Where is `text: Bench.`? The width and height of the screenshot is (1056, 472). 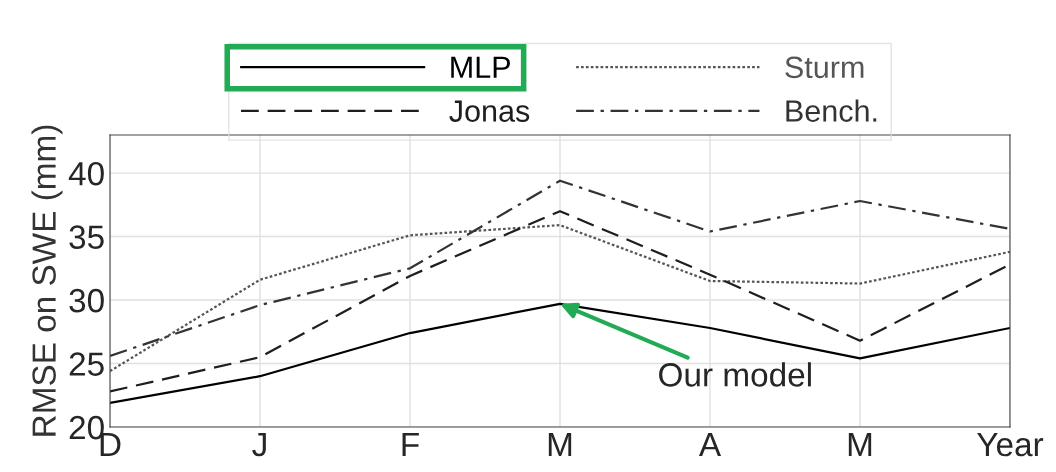 text: Bench. is located at coordinates (831, 110).